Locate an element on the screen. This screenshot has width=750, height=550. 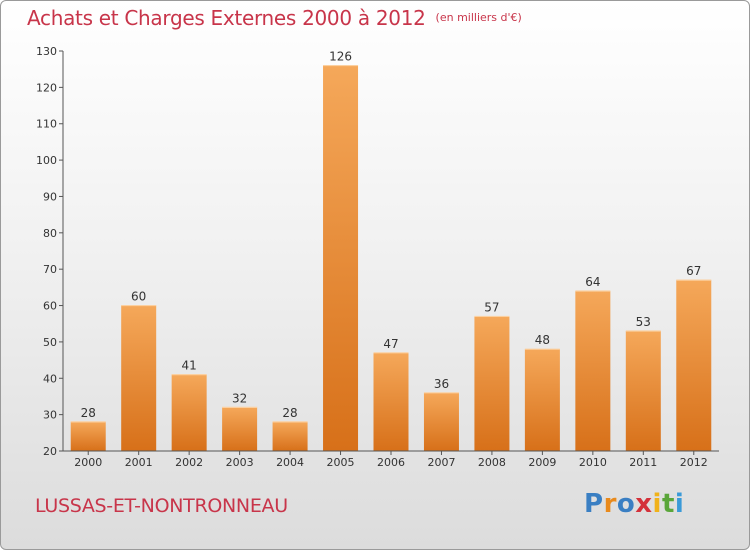
y-tick-label: 100 is located at coordinates (46, 160).